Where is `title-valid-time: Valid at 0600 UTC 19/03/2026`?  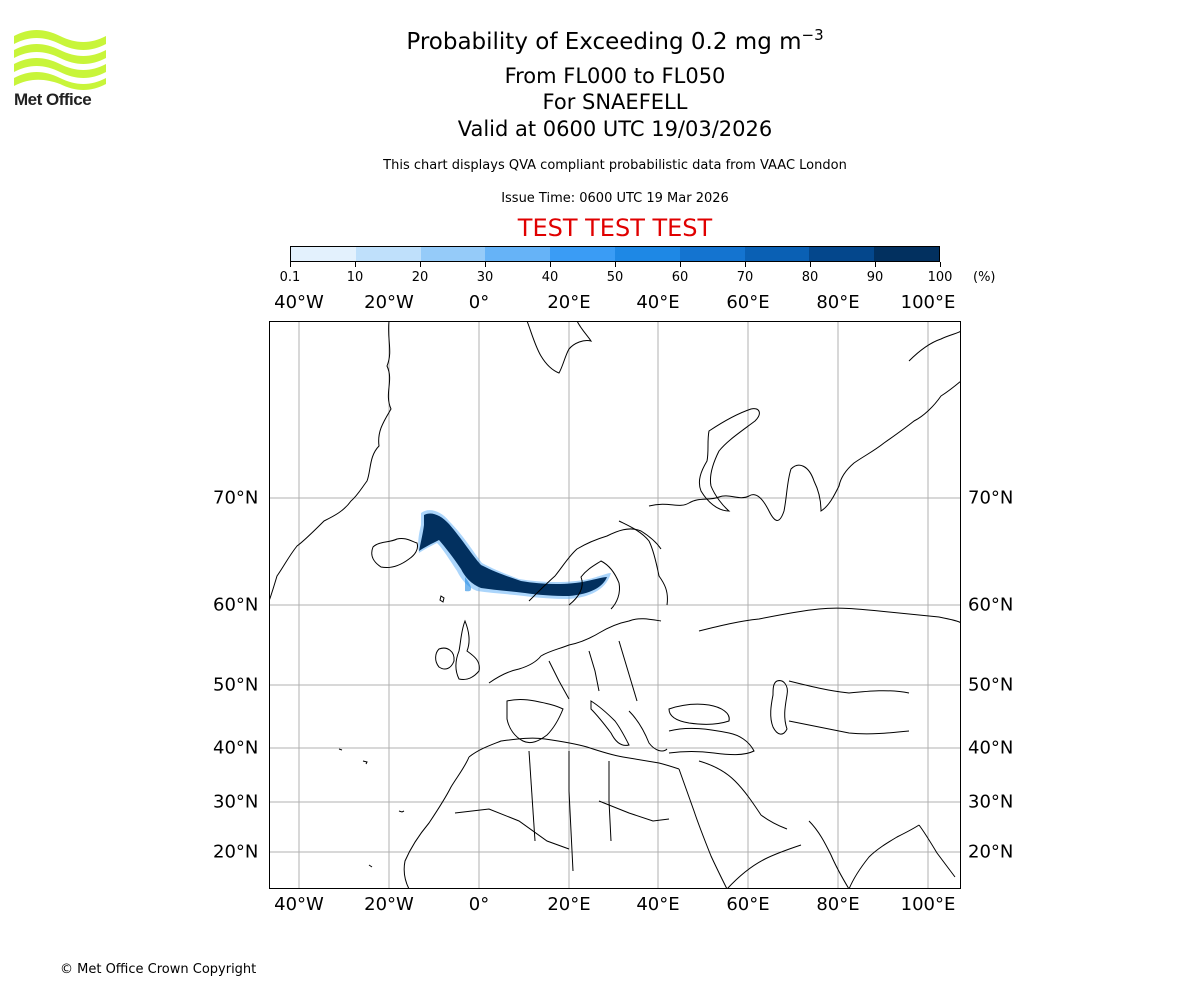 title-valid-time: Valid at 0600 UTC 19/03/2026 is located at coordinates (615, 129).